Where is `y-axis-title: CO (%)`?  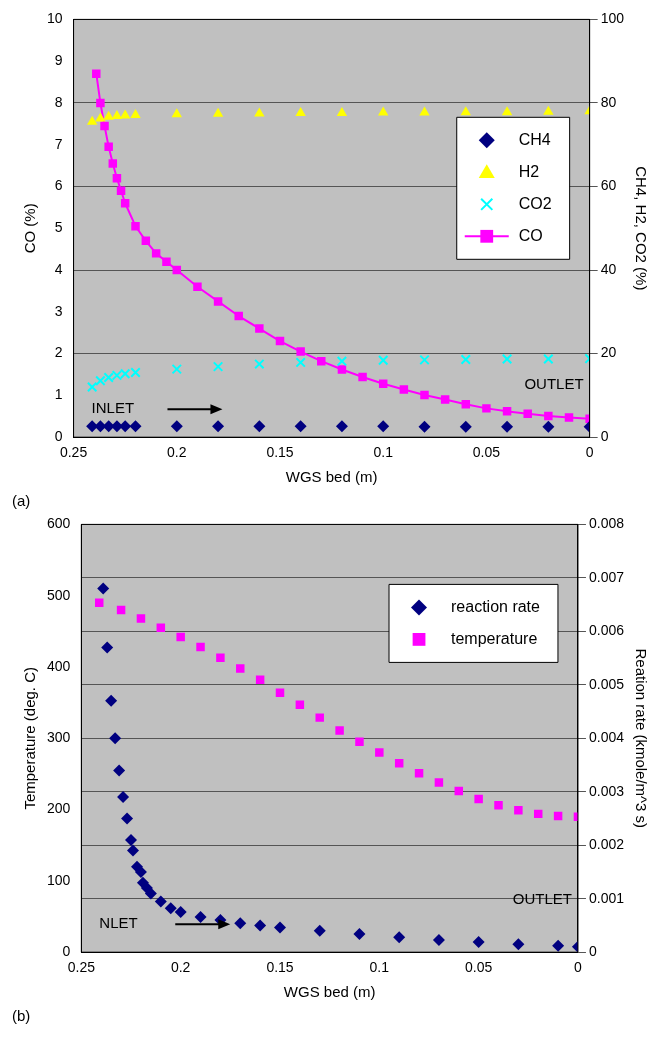
y-axis-title: CO (%) is located at coordinates (30, 228).